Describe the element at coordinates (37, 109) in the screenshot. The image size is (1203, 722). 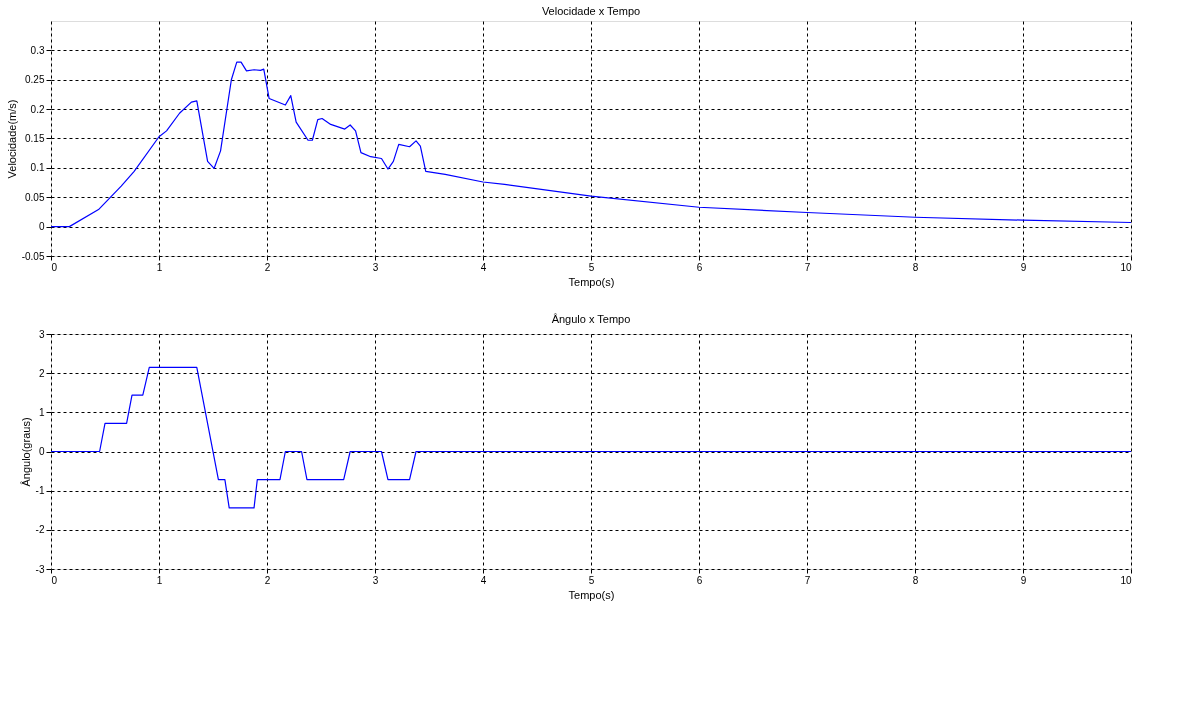
I see `y-tick-label: 0.2` at that location.